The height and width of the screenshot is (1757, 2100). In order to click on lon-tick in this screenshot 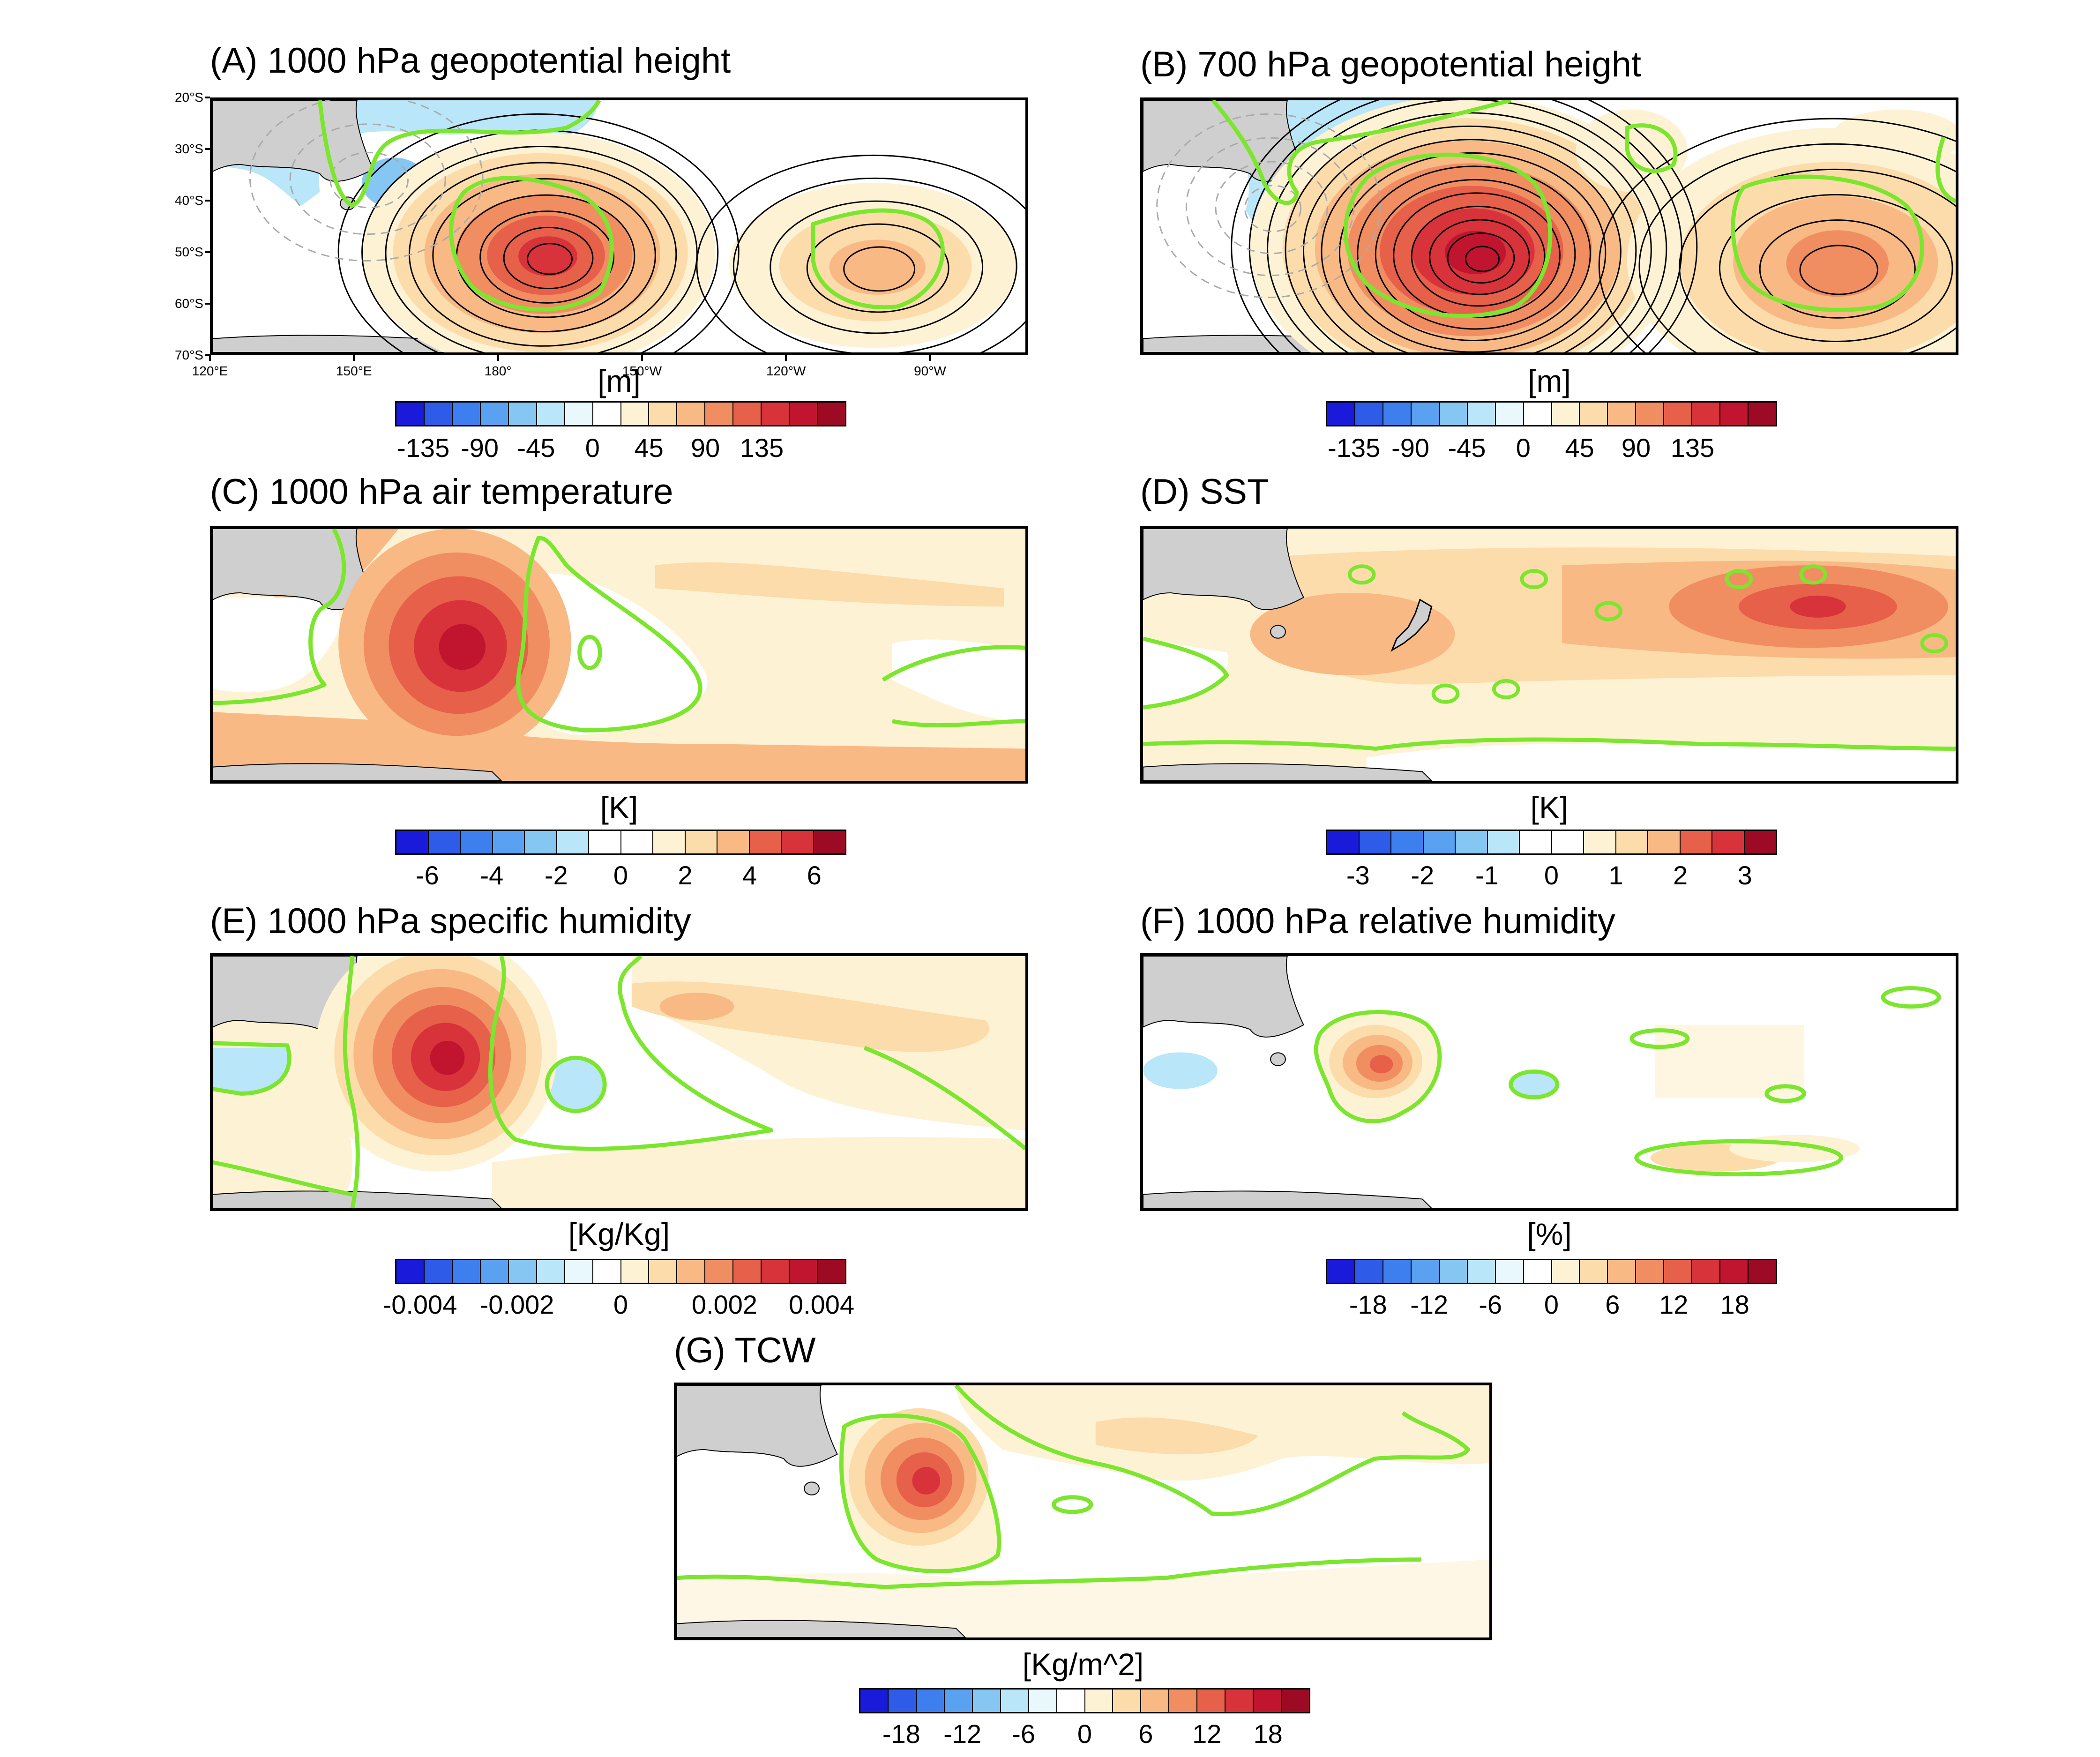, I will do `click(786, 358)`.